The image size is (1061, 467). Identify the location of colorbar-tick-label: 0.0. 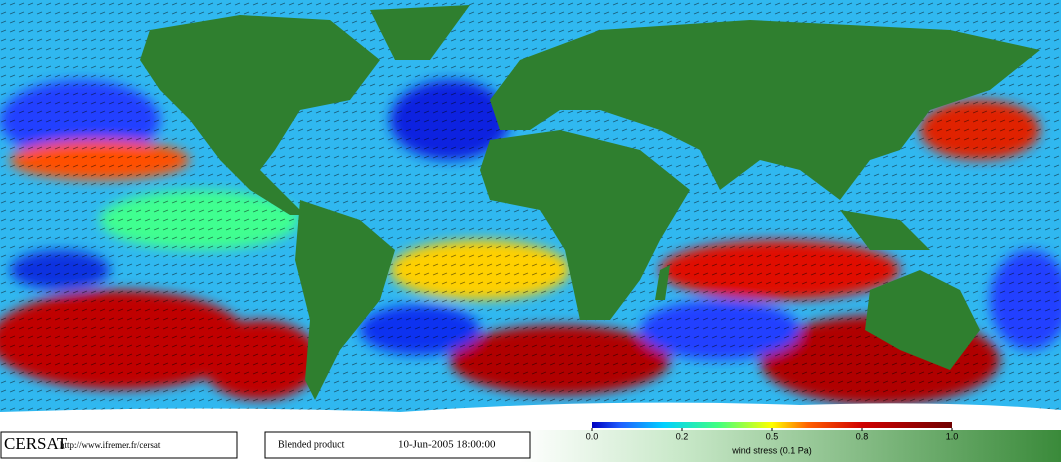
(592, 436).